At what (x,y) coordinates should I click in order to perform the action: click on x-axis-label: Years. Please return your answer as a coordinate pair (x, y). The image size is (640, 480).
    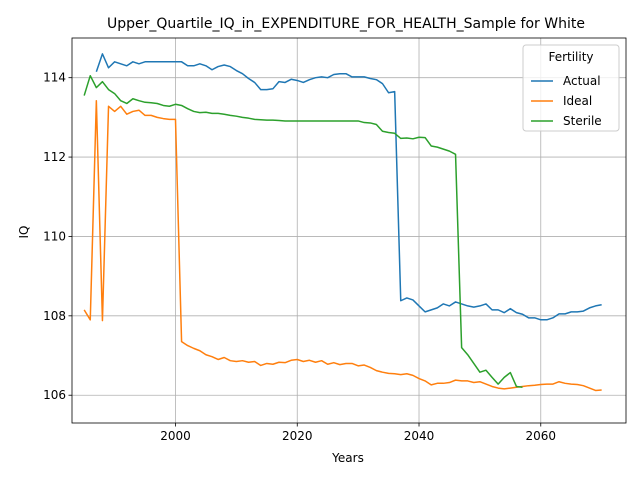
    Looking at the image, I should click on (347, 458).